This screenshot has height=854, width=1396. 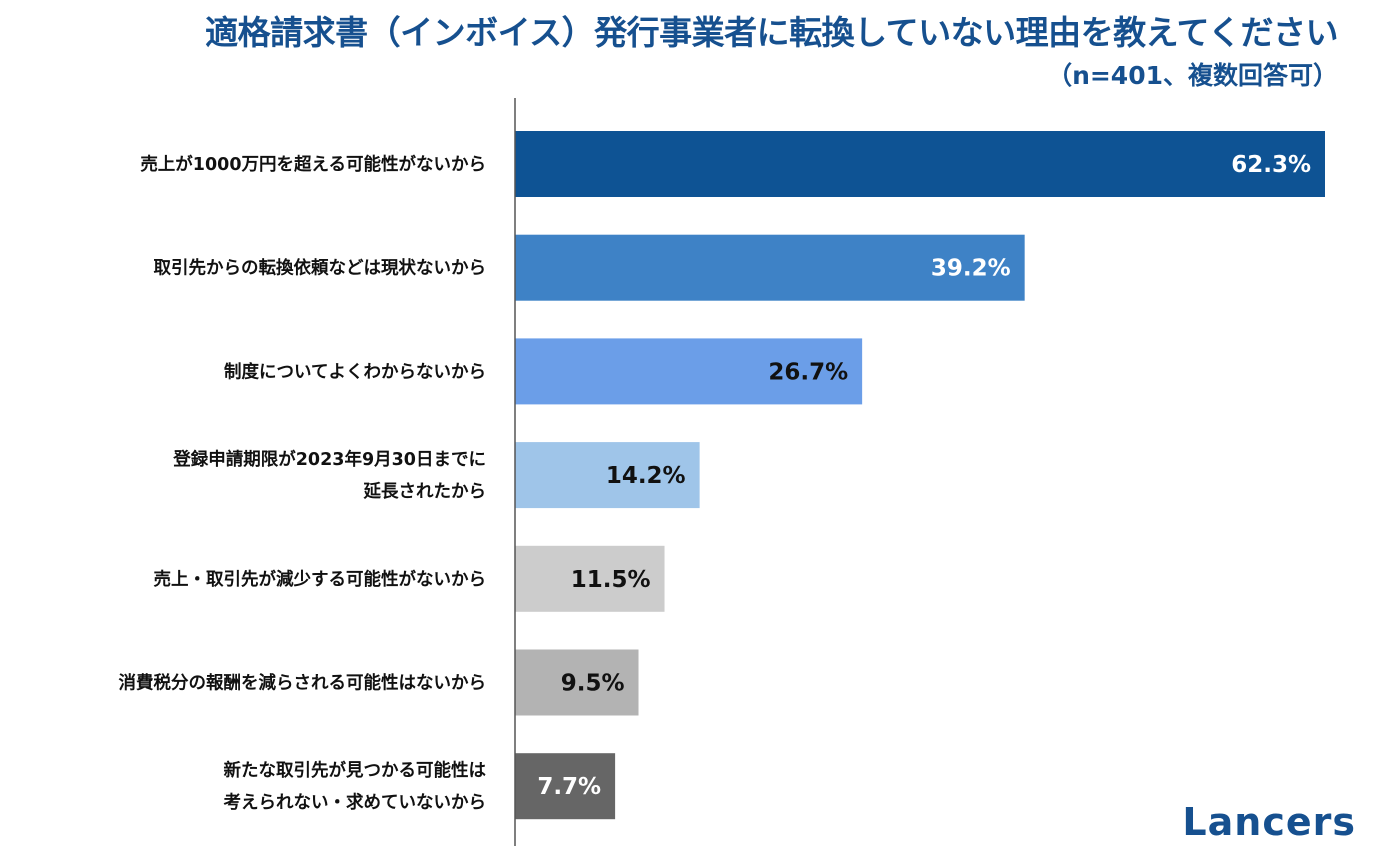 What do you see at coordinates (303, 683) in the screenshot?
I see `category-label-6: 消費税分の報酬を減らされる可能性はないから` at bounding box center [303, 683].